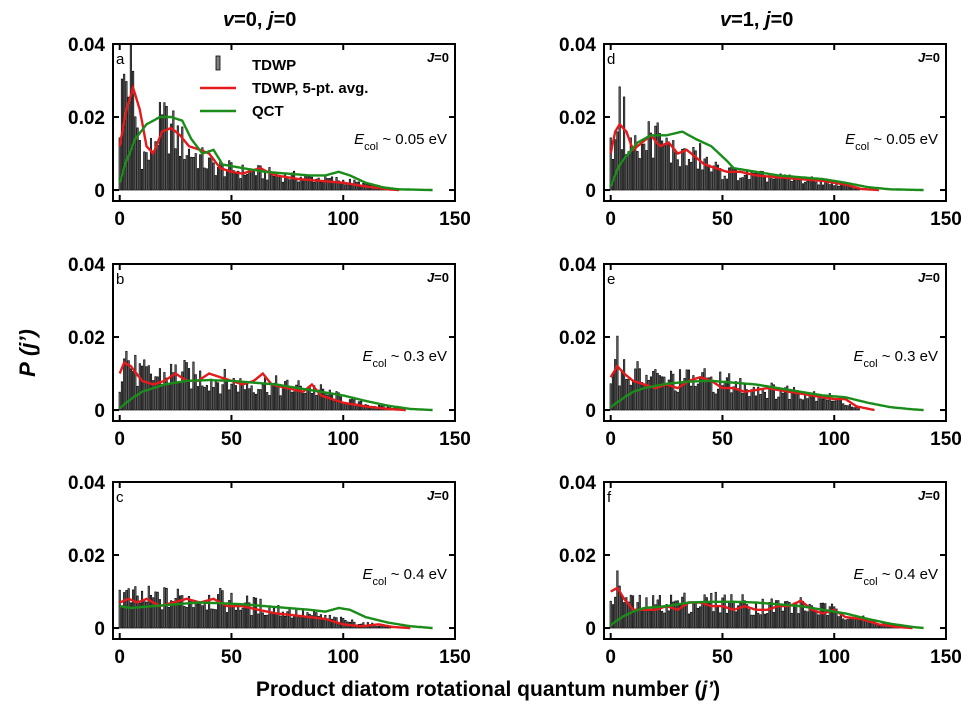 The image size is (976, 712). I want to click on panel-letter: a, so click(120, 59).